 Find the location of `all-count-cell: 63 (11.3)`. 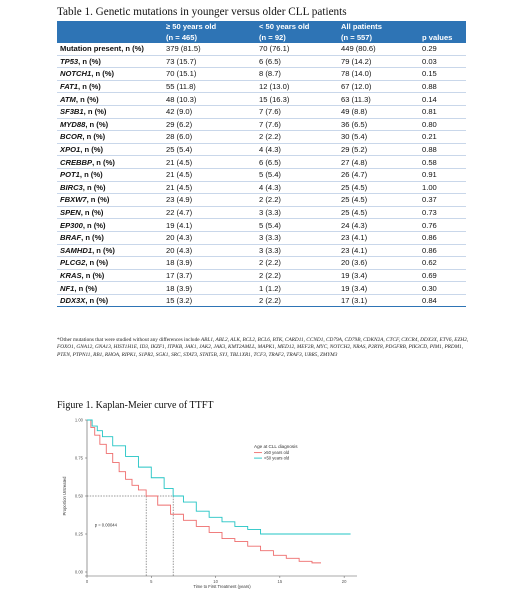

all-count-cell: 63 (11.3) is located at coordinates (356, 99).